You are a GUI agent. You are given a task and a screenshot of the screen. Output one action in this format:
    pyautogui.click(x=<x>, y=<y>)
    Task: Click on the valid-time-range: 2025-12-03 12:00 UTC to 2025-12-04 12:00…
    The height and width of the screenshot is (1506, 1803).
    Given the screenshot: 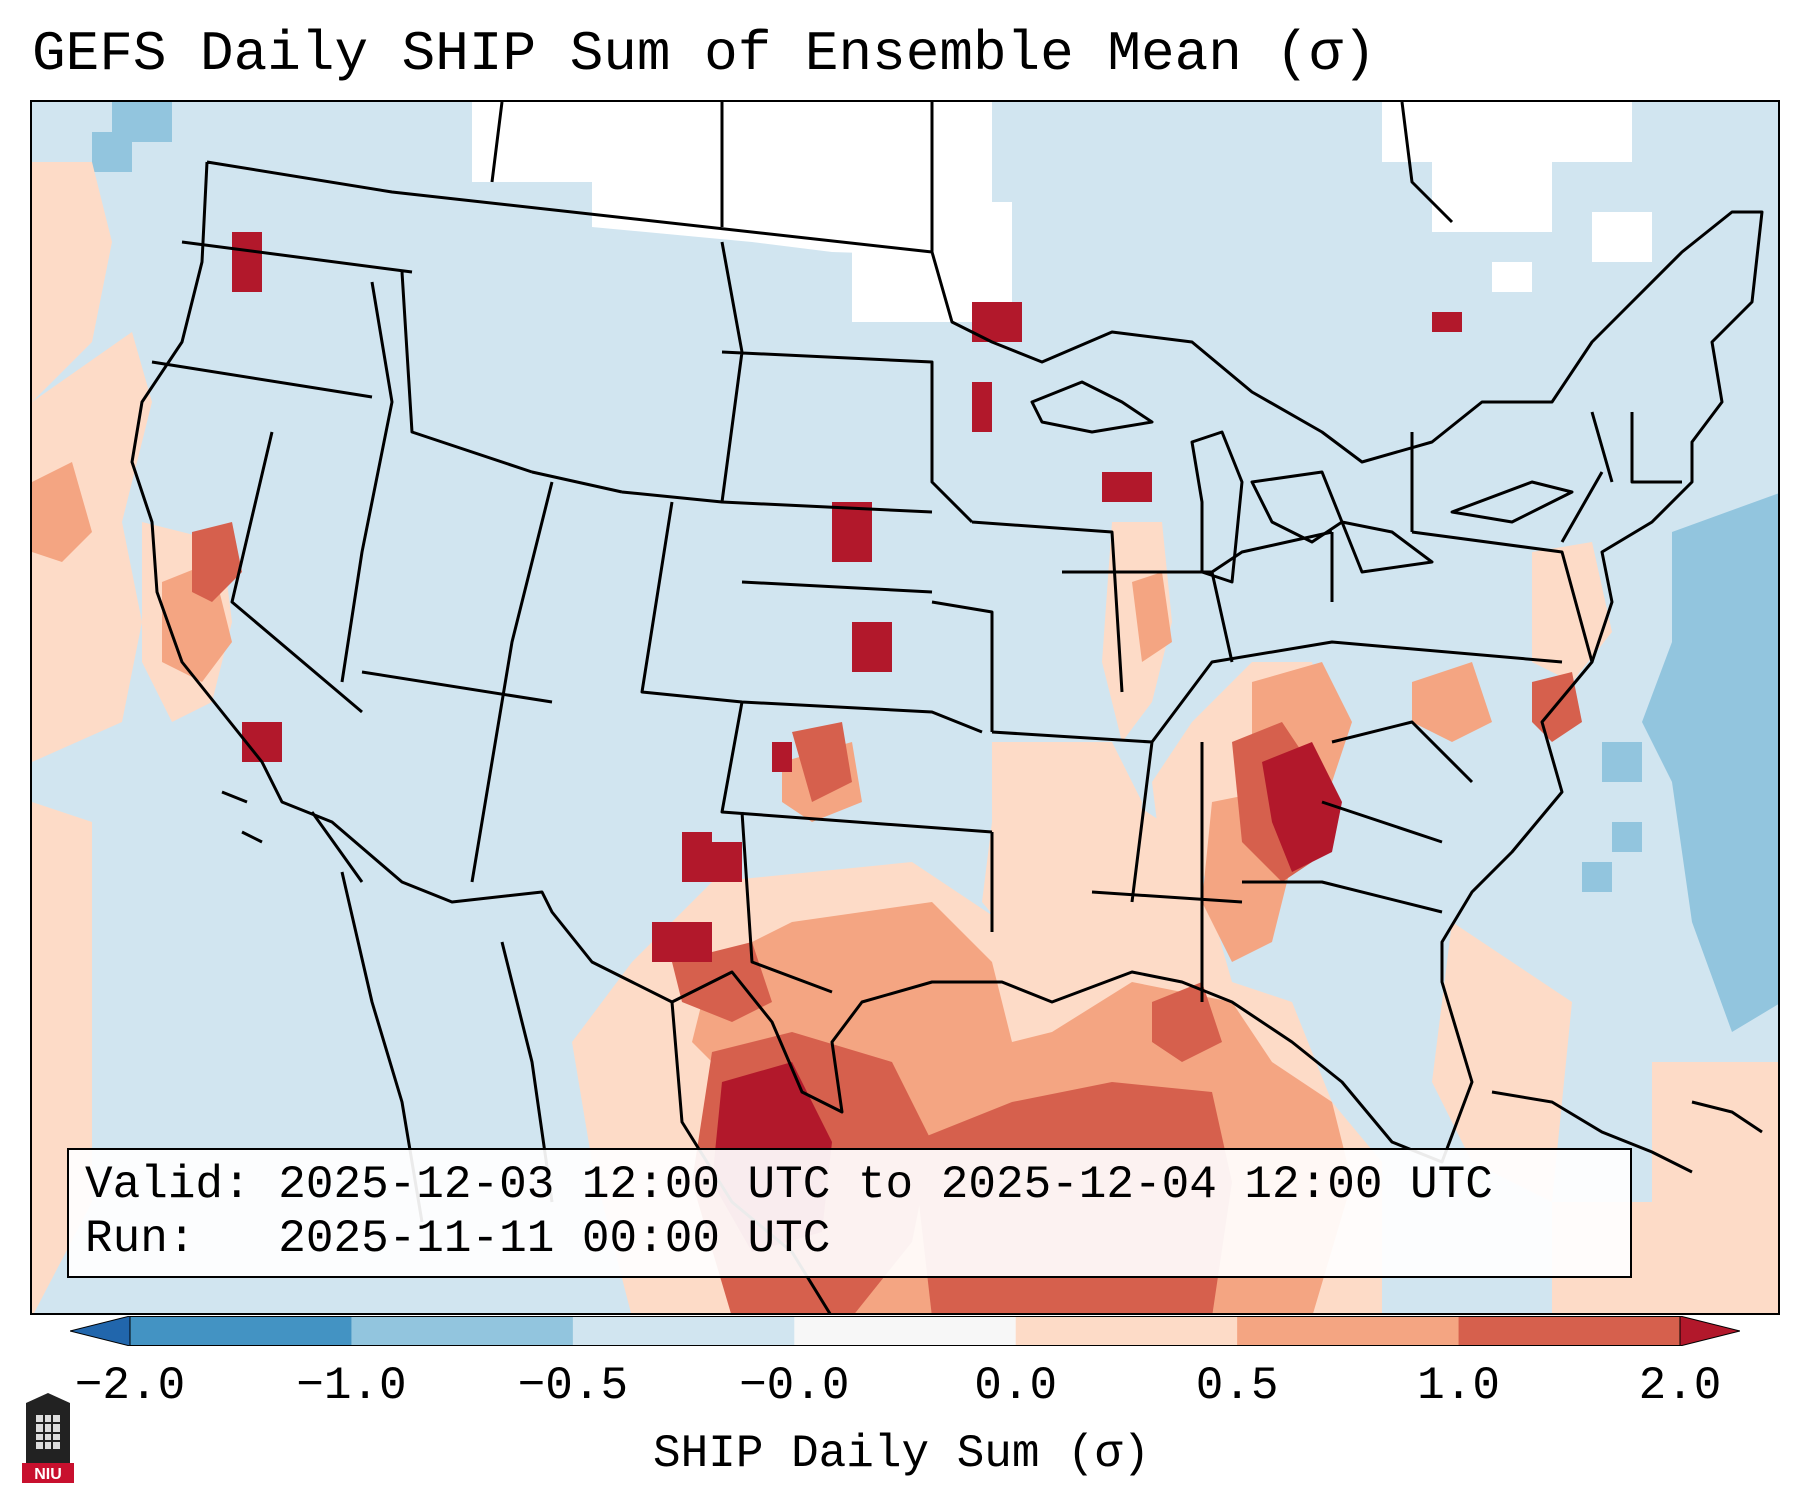 What is the action you would take?
    pyautogui.click(x=885, y=1185)
    